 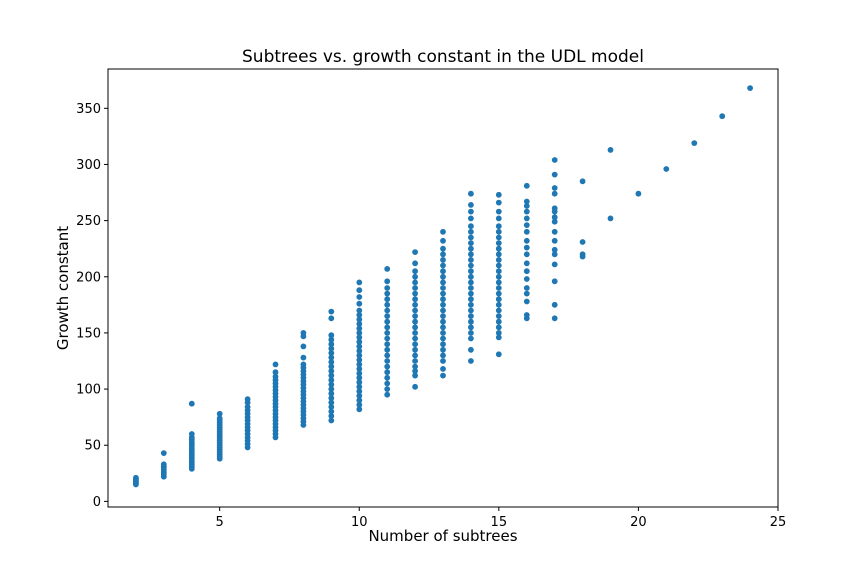 What do you see at coordinates (97, 502) in the screenshot?
I see `y-tick-label: 0` at bounding box center [97, 502].